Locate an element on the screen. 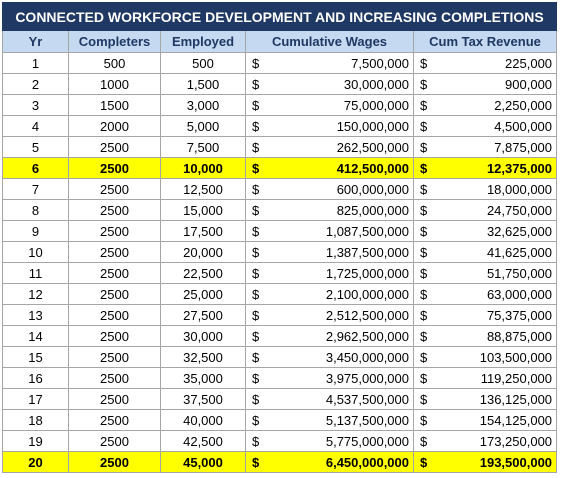  tax-cell: 7,875,000 is located at coordinates (495, 147).